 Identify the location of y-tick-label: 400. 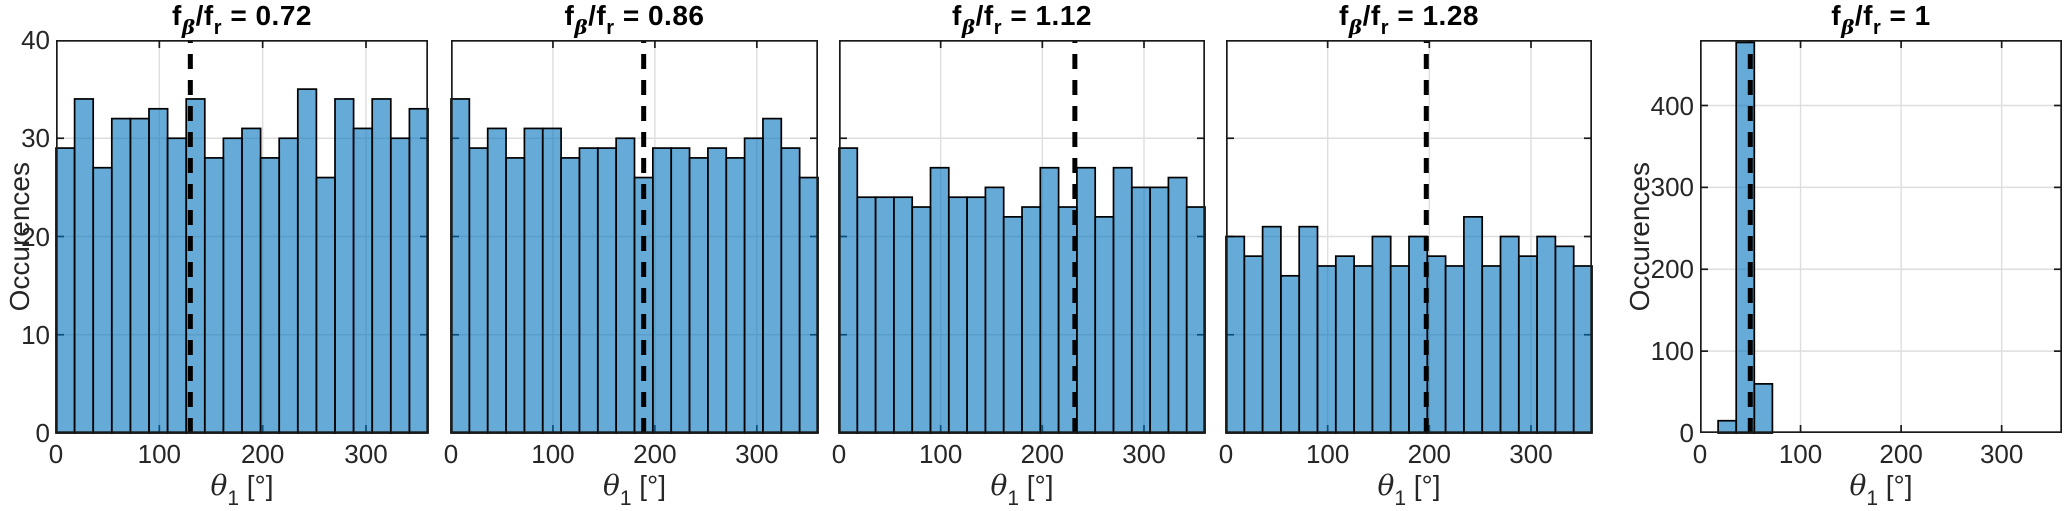
(1672, 105).